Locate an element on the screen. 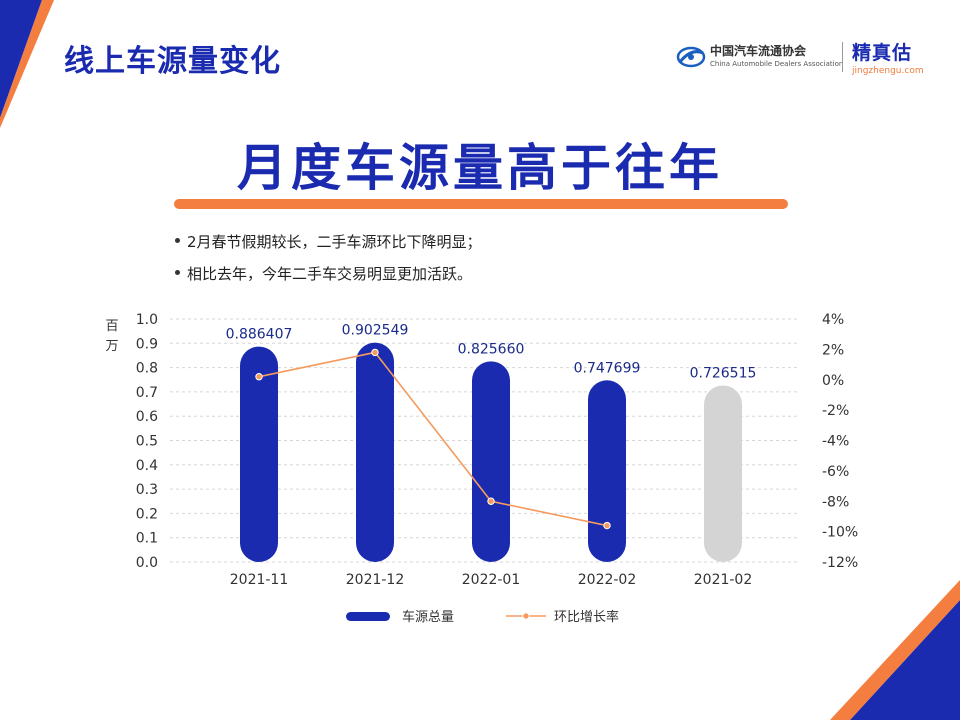  legend-line-marker is located at coordinates (526, 616).